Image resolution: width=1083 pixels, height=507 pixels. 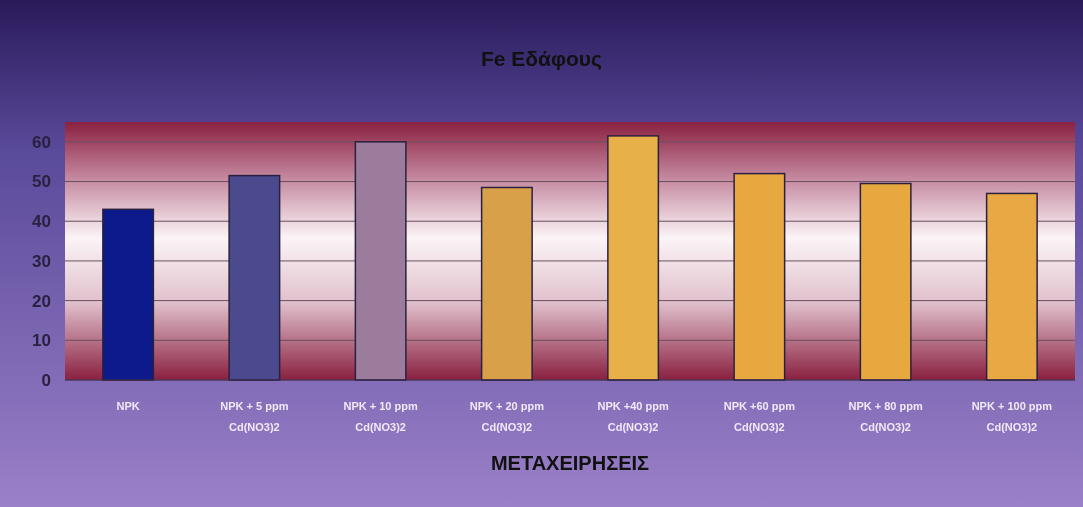 I want to click on y-tick-label: 60, so click(x=41, y=142).